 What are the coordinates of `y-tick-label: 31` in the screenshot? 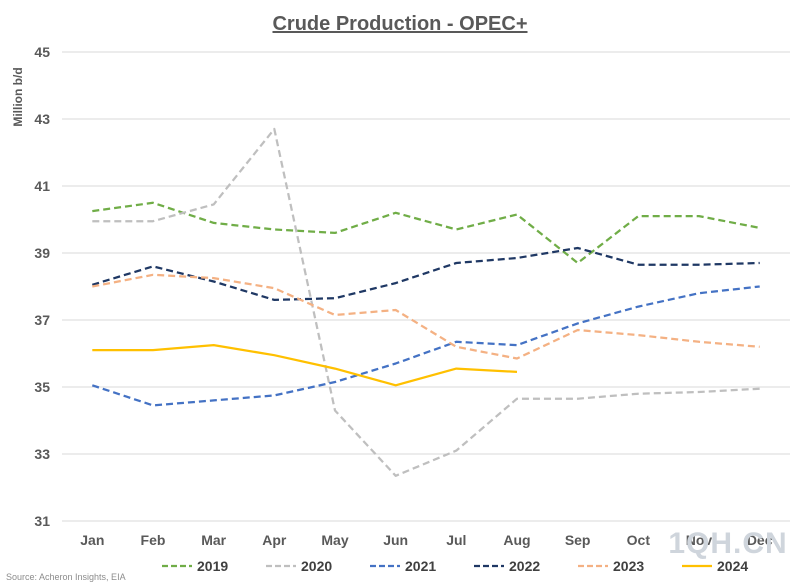 It's located at (42, 521).